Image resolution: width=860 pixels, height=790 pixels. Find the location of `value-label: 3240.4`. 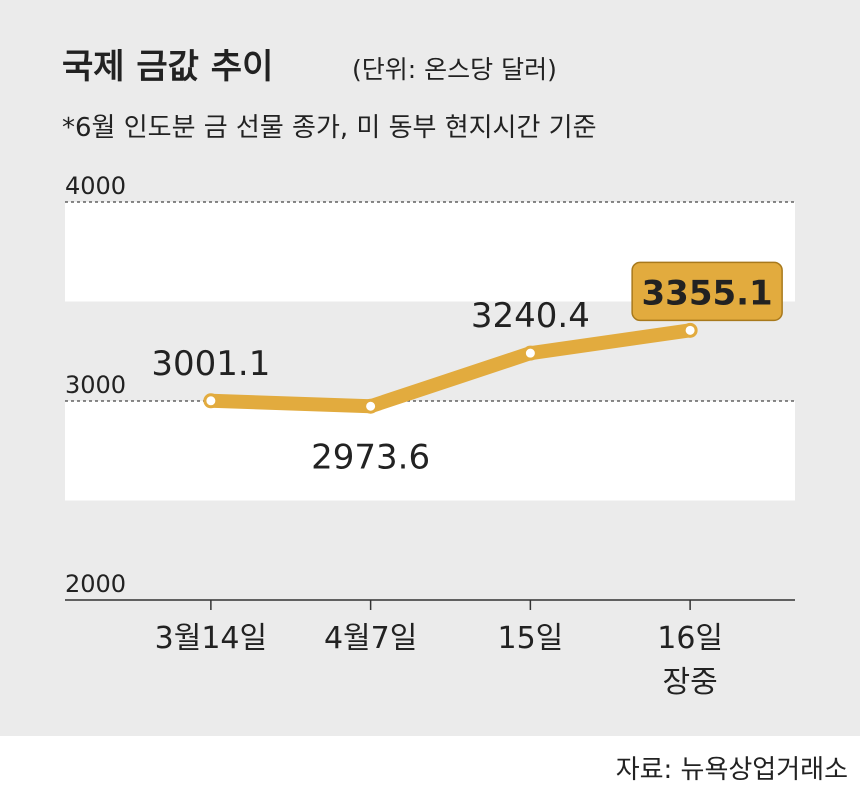

value-label: 3240.4 is located at coordinates (530, 316).